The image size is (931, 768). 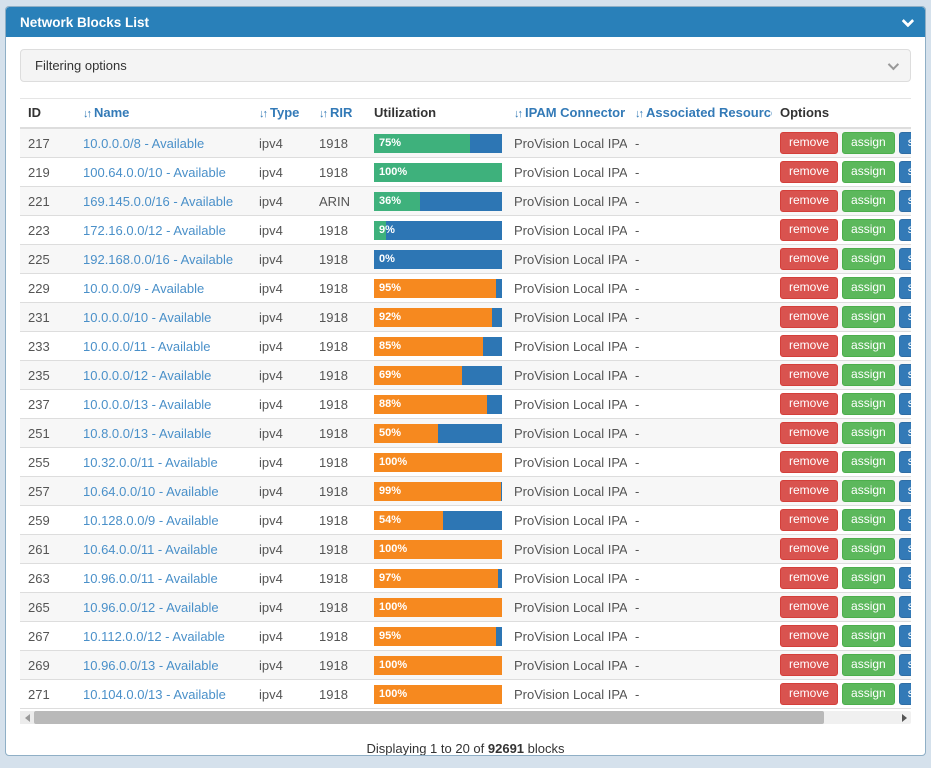 I want to click on block-name-link: 10.0.0.0/11 - Available, so click(x=147, y=346).